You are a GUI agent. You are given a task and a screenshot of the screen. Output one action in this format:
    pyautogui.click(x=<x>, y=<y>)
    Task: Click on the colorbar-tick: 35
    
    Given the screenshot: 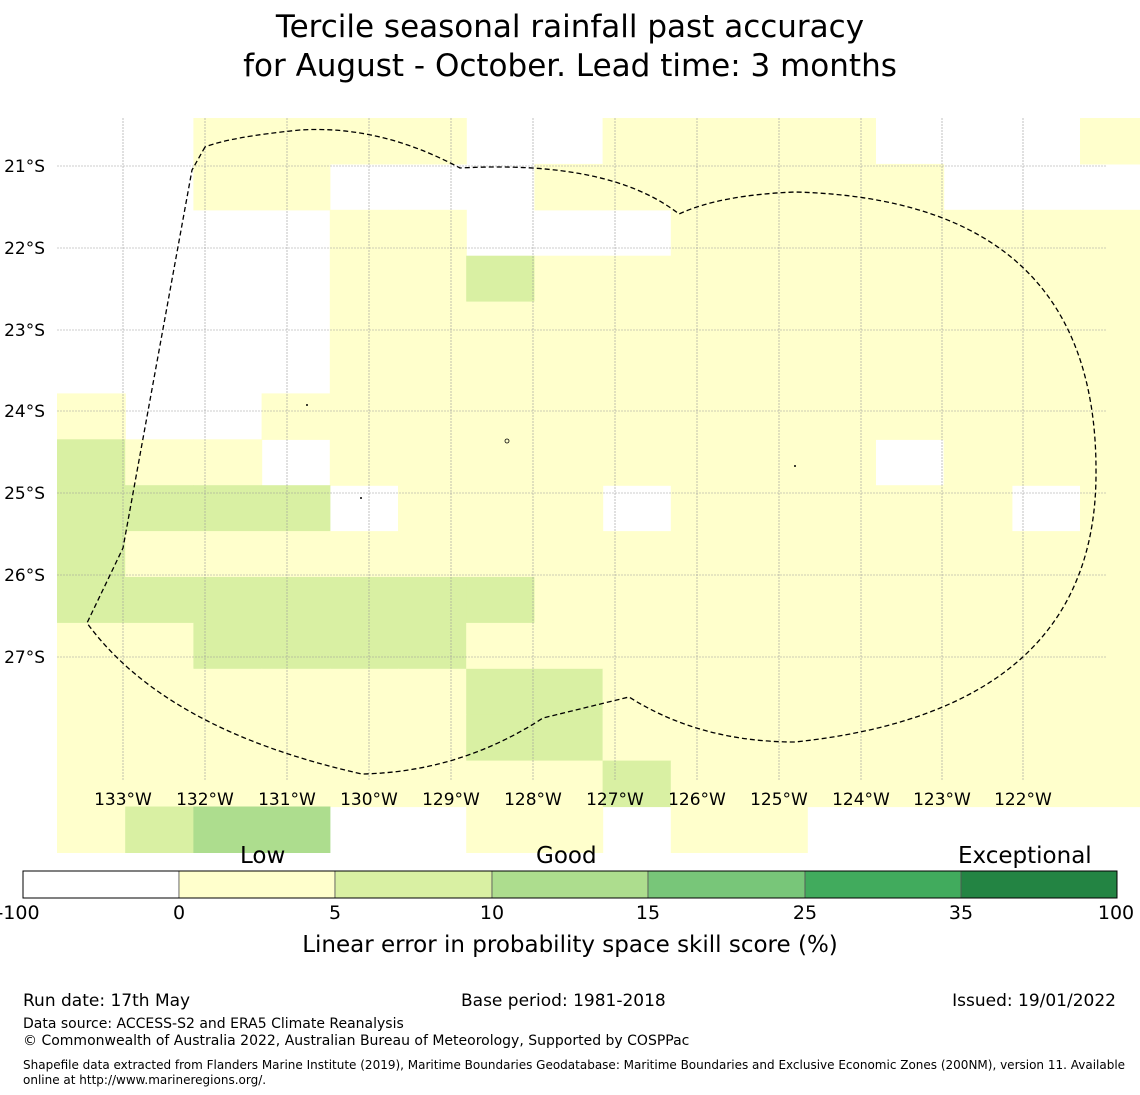 What is the action you would take?
    pyautogui.click(x=961, y=913)
    